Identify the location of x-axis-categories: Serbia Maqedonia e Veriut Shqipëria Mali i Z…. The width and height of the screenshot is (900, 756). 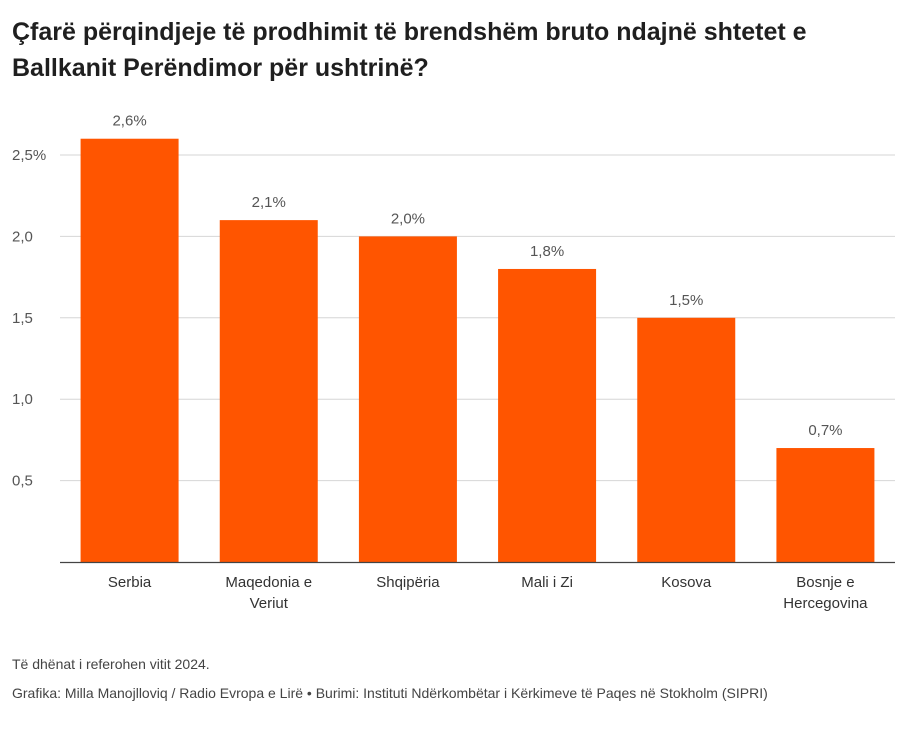
(488, 593).